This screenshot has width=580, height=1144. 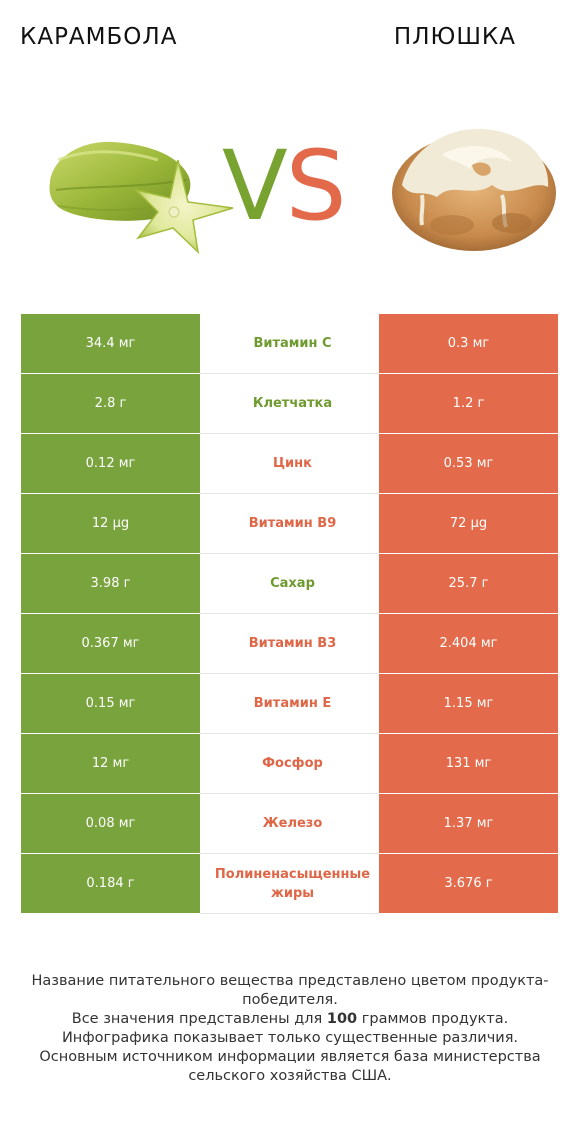 I want to click on table-row: 0.184 г Полиненасыщенные жиры 3.676 г, so click(x=289, y=883).